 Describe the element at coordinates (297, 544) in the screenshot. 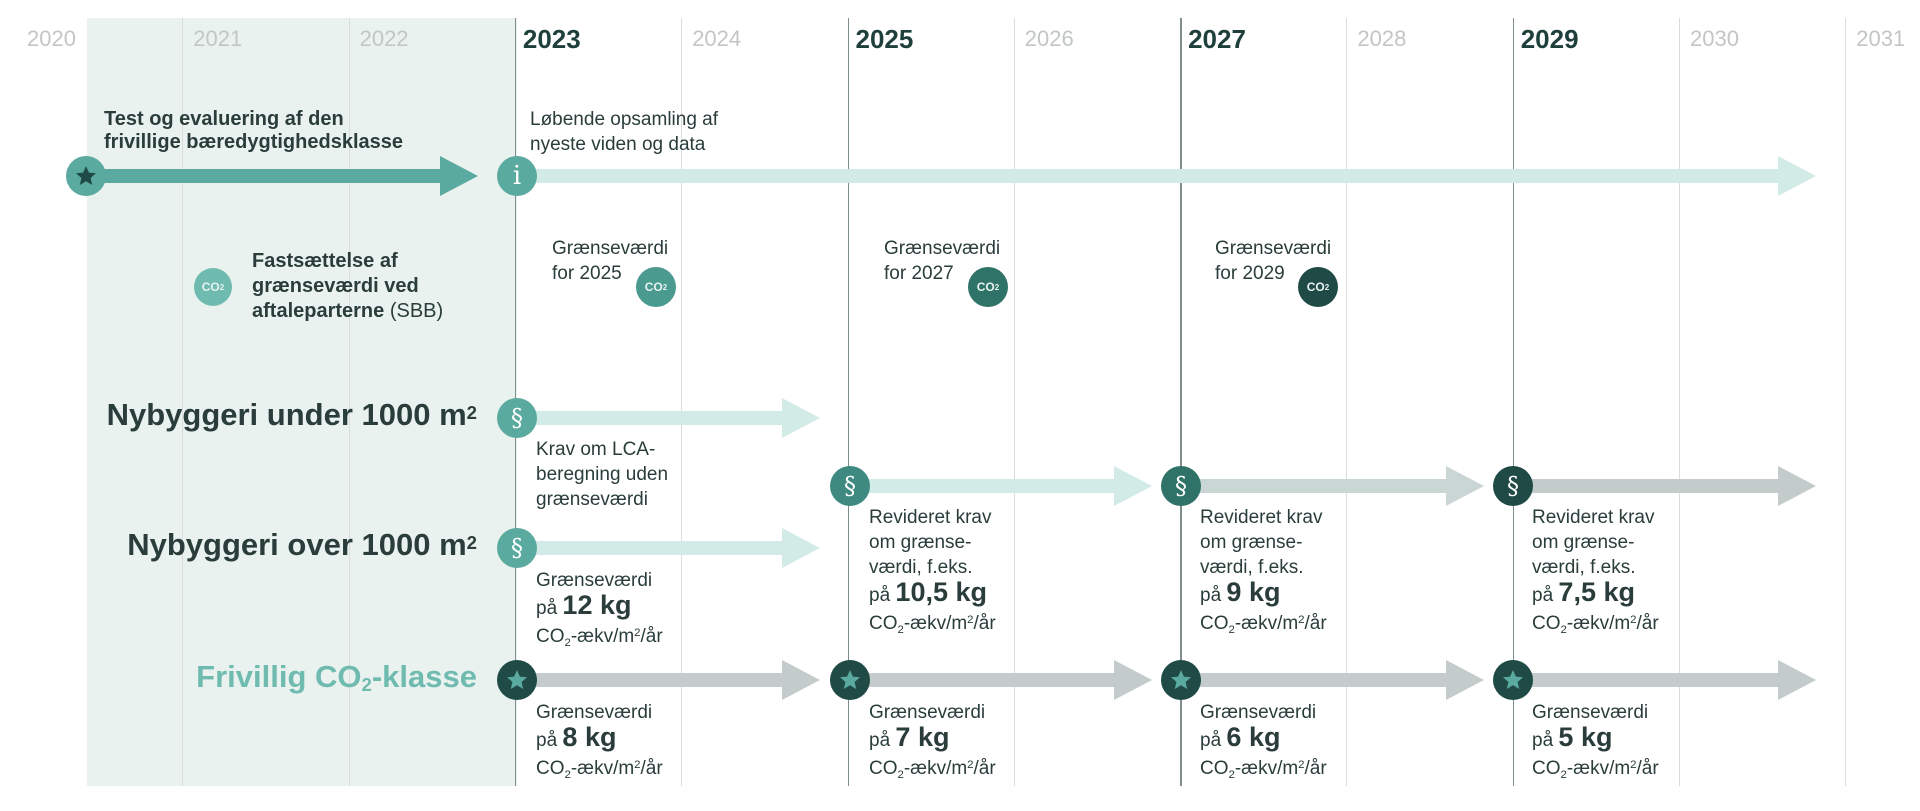

I see `row-label-over-main: Nybyggeri over 1000 m` at that location.